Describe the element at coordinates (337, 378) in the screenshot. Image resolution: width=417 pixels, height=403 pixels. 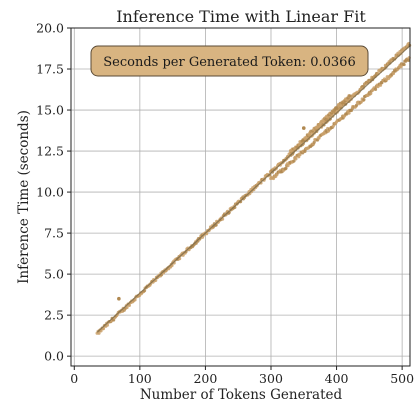
I see `x-tick-label-4: 400` at that location.